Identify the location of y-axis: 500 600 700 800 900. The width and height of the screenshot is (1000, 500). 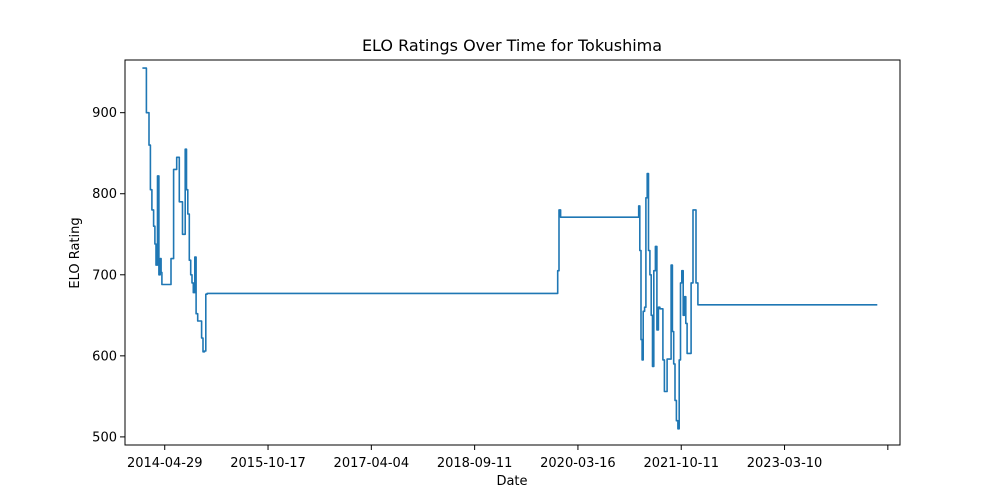
(108, 275).